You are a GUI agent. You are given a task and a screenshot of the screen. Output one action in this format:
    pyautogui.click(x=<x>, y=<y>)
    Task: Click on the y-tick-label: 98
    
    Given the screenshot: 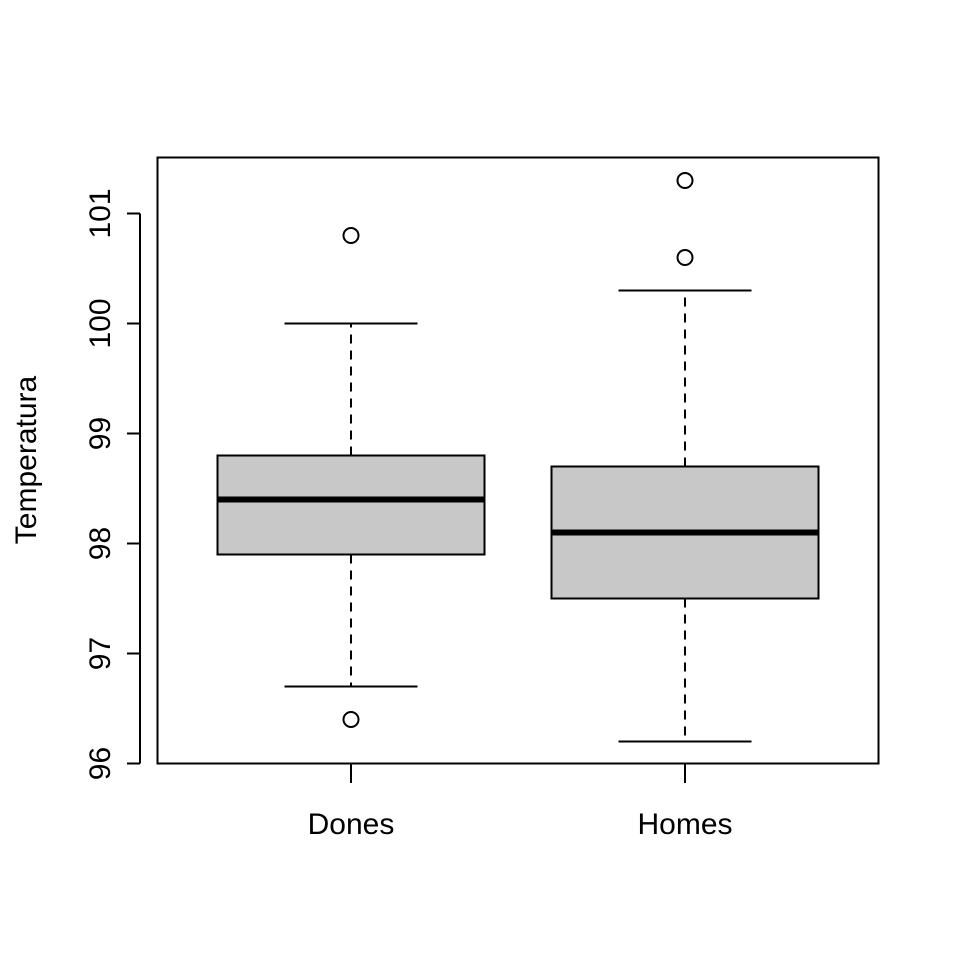 What is the action you would take?
    pyautogui.click(x=100, y=543)
    